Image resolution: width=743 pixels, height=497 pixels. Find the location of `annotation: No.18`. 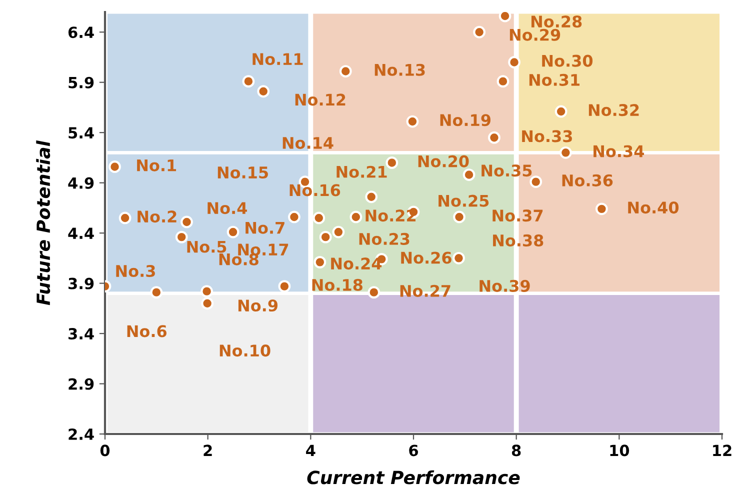

annotation: No.18 is located at coordinates (337, 284).